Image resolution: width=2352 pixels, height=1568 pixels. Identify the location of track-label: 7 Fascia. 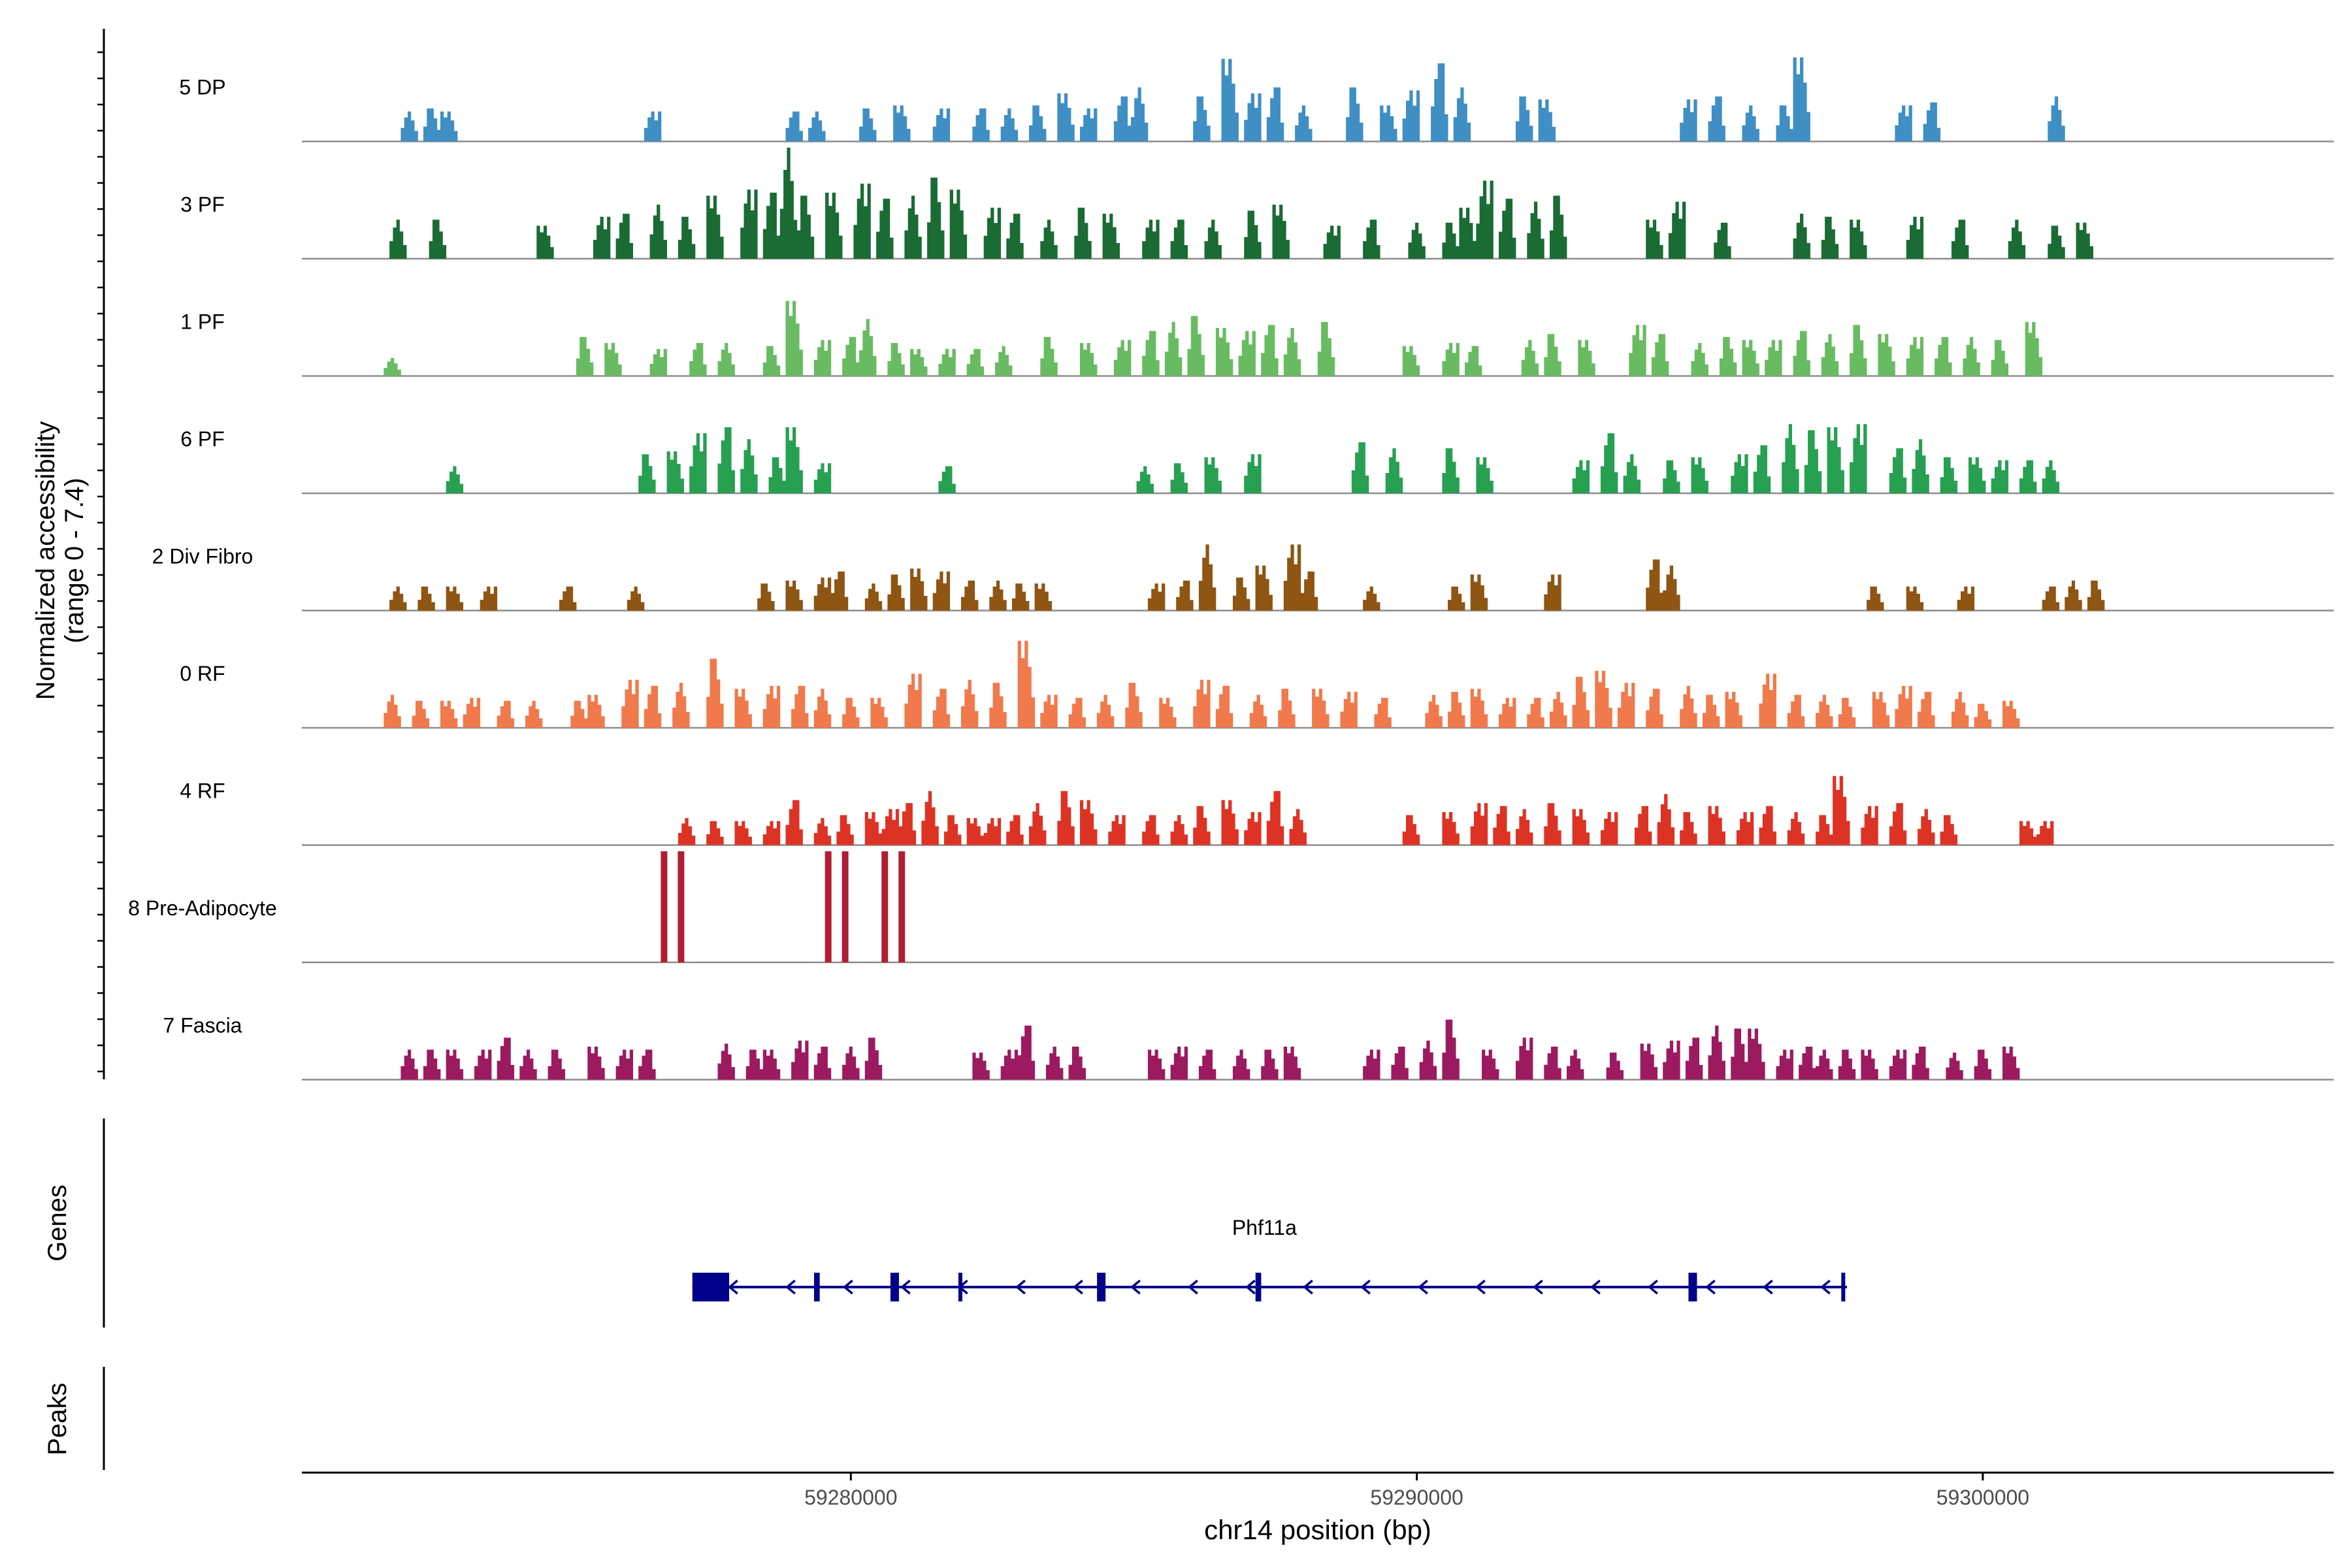
(202, 1025).